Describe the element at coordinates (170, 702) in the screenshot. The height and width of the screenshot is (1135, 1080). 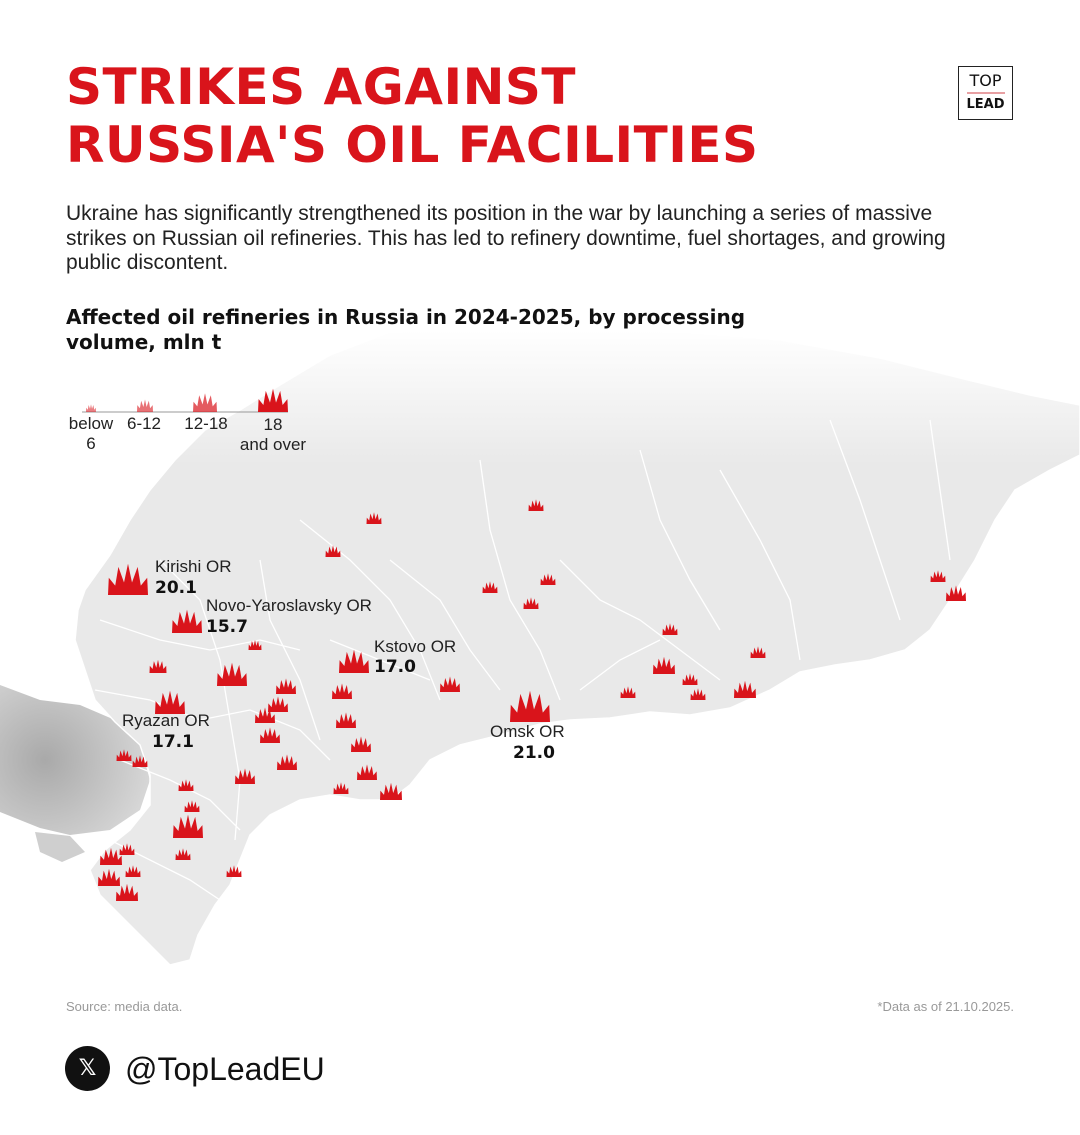
I see `flame-ryazan` at that location.